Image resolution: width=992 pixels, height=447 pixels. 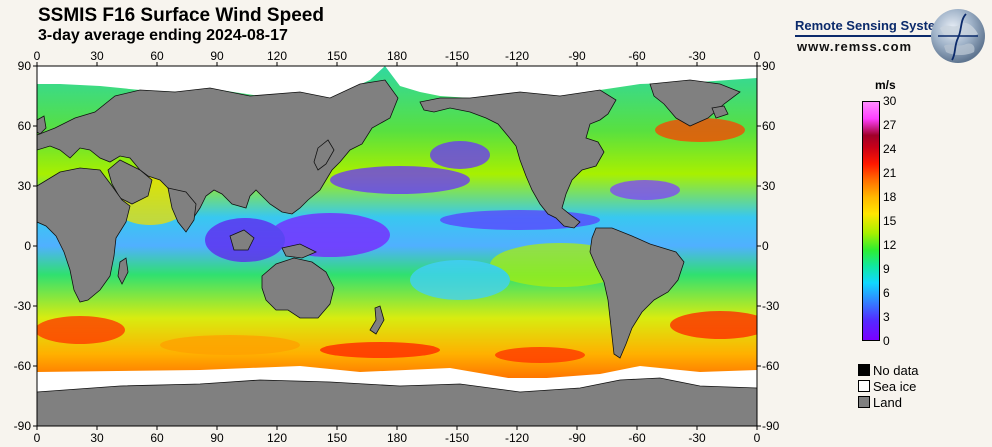 I want to click on colorbar-tick-label: 18, so click(x=890, y=197).